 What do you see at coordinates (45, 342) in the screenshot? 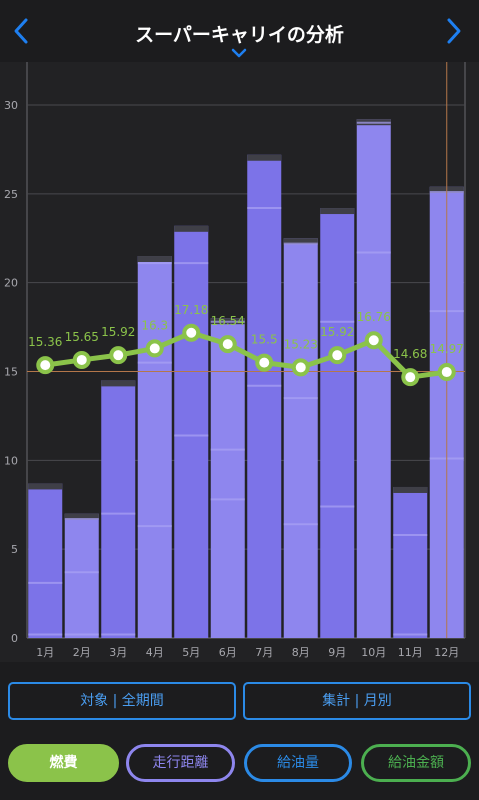
I see `data-label: 15.36` at bounding box center [45, 342].